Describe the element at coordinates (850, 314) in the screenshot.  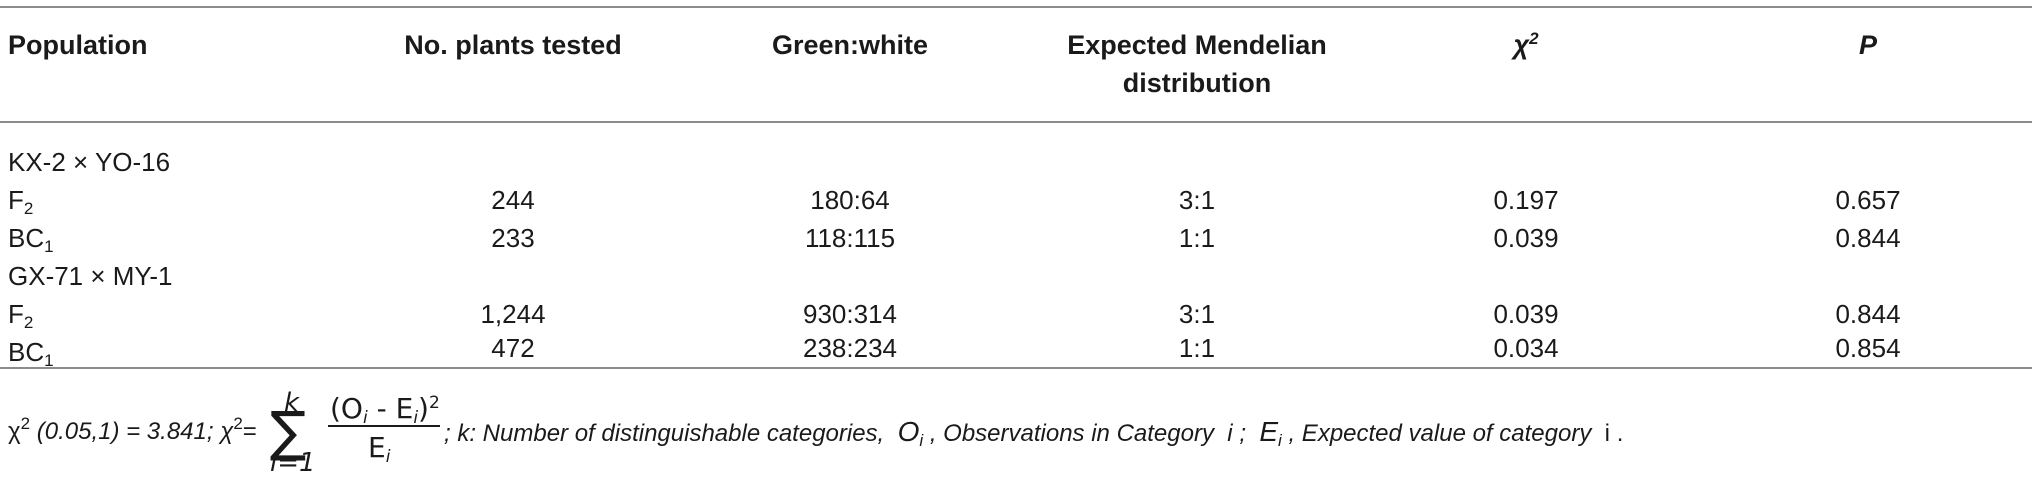
I see `cell-ratio: 930:314` at that location.